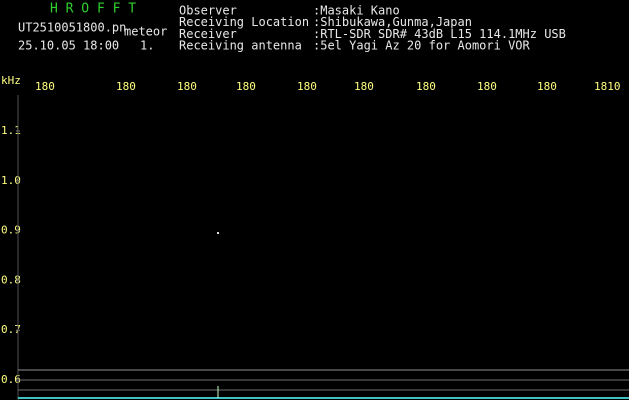 The height and width of the screenshot is (400, 629). I want to click on datetime: 25.10.05 18:00, so click(68, 46).